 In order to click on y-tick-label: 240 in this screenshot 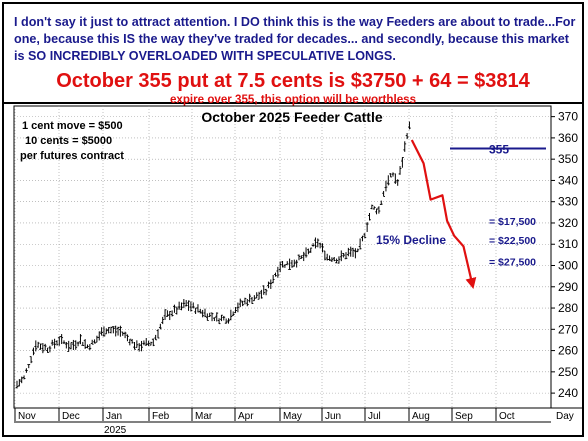, I will do `click(568, 393)`.